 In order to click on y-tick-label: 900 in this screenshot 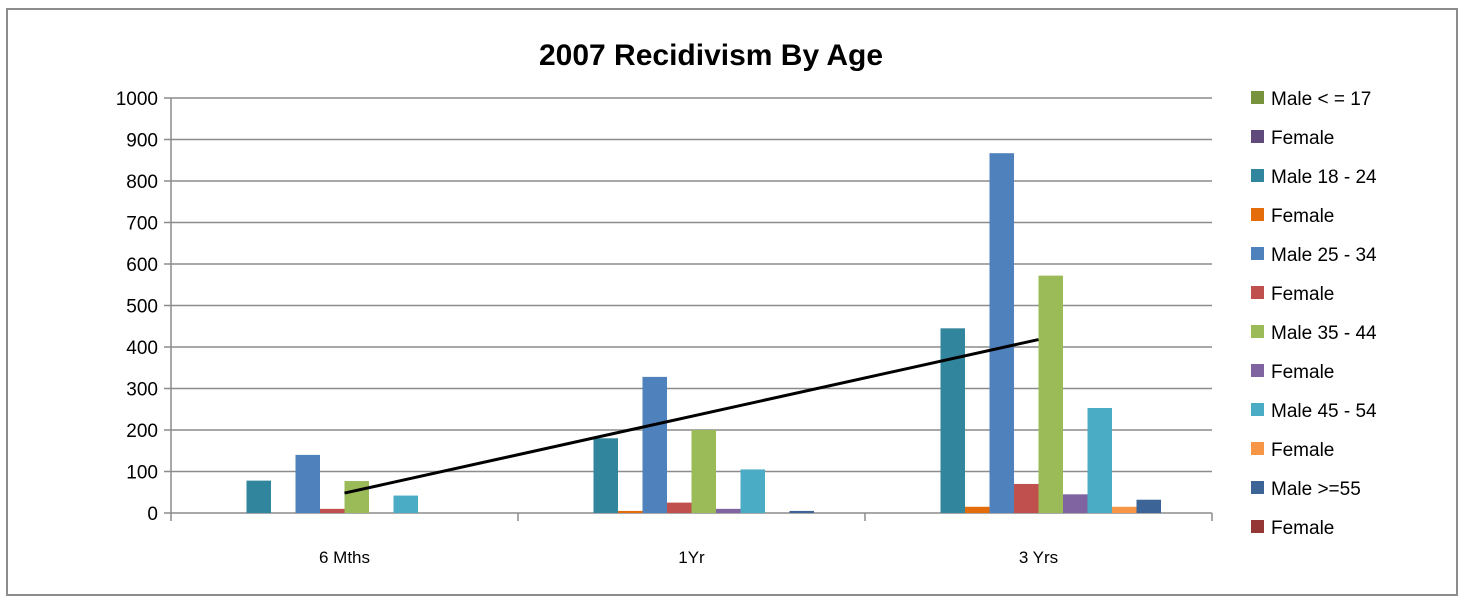, I will do `click(142, 141)`.